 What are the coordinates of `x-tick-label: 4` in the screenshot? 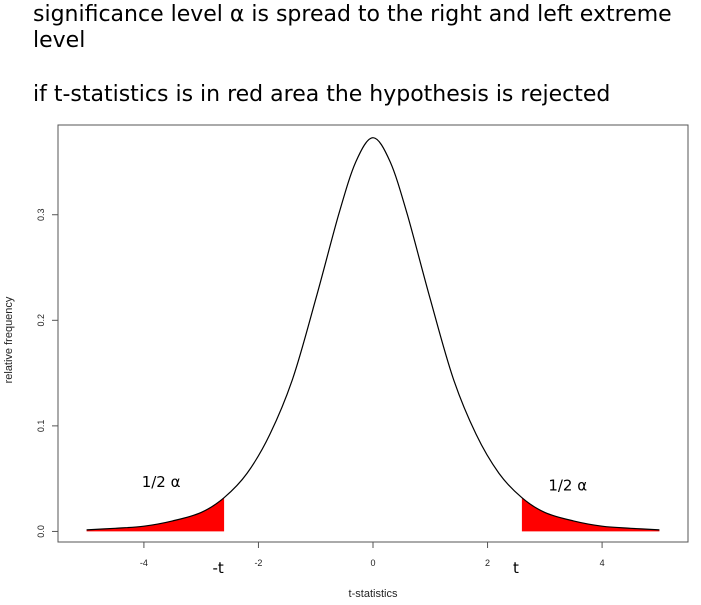 It's located at (602, 563).